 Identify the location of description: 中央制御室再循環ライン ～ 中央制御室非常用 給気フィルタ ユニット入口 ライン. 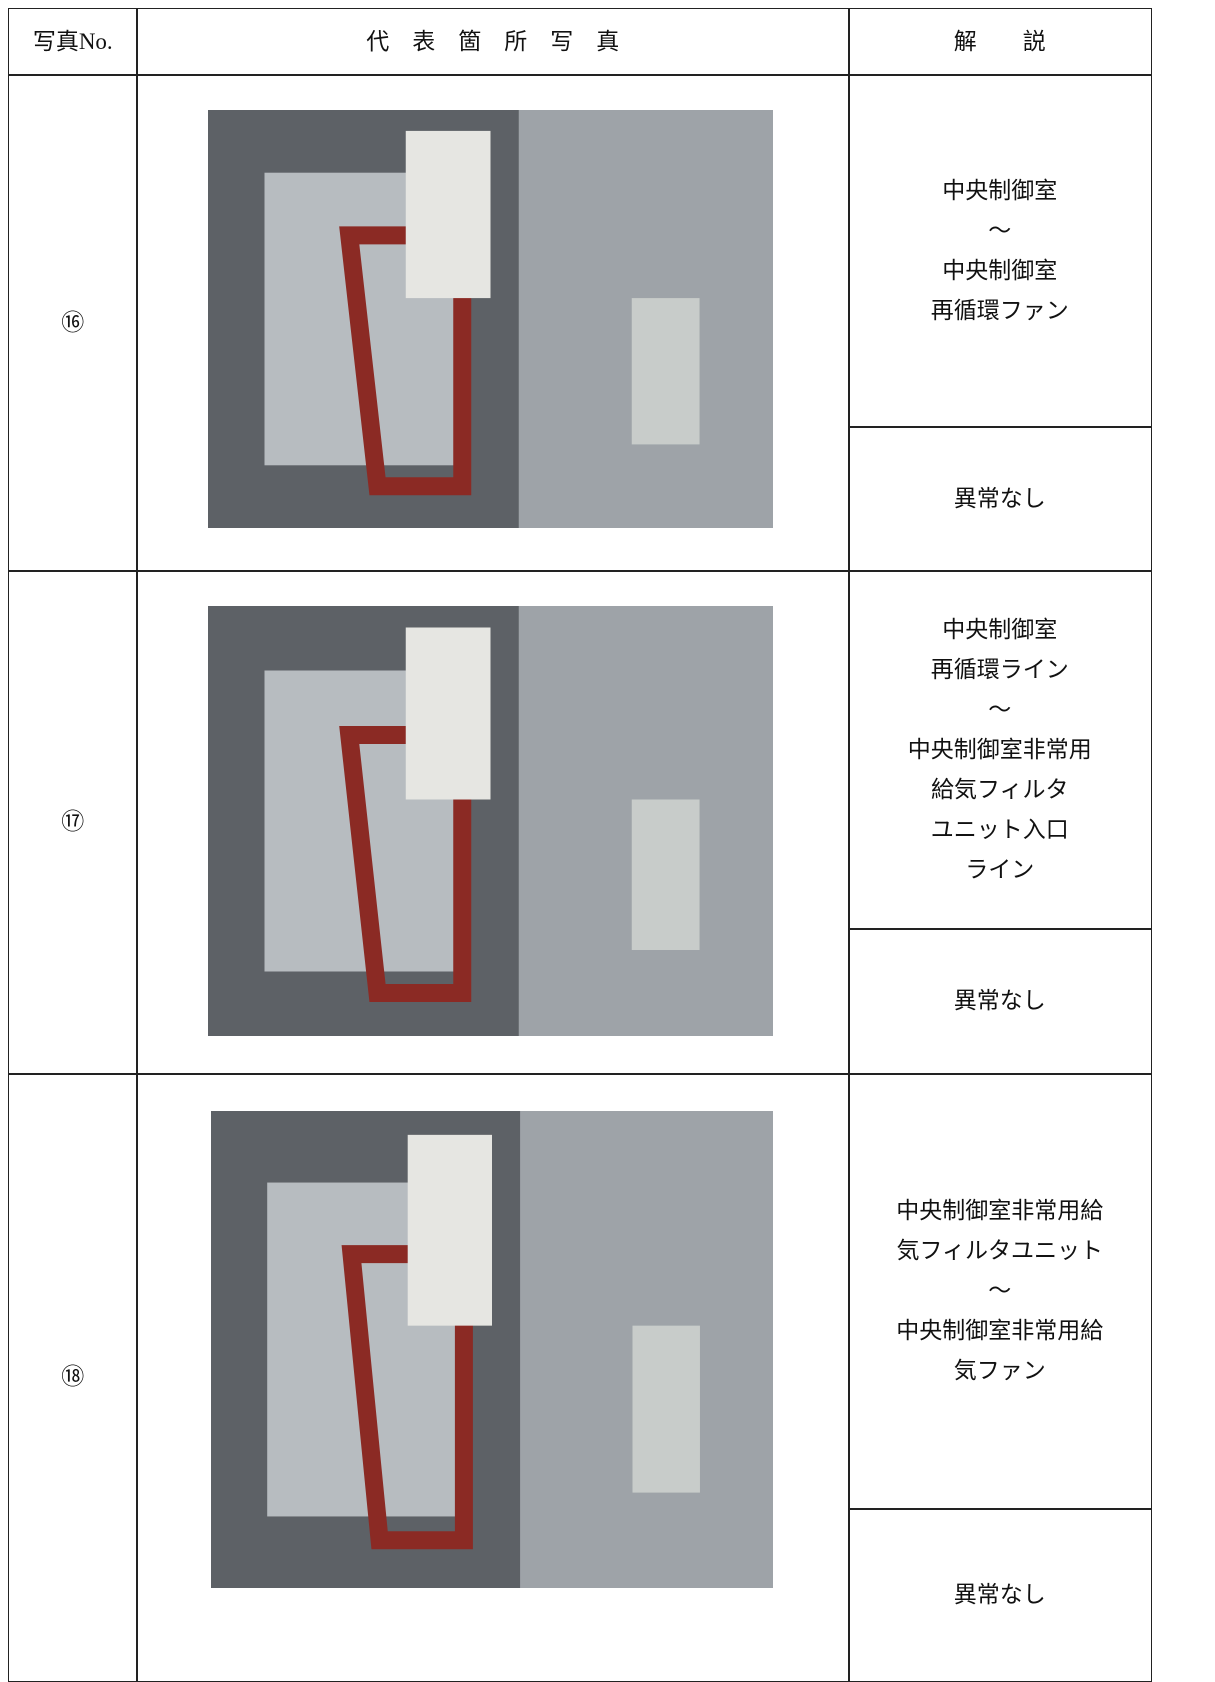
(1000, 750).